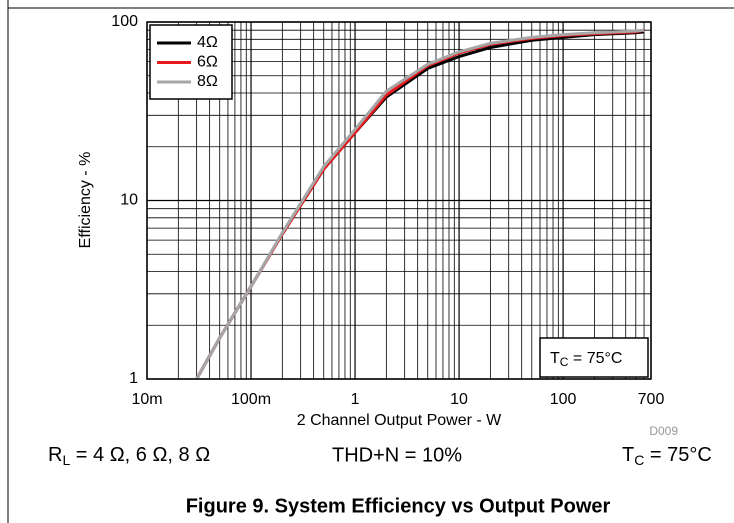 The height and width of the screenshot is (523, 734). Describe the element at coordinates (564, 362) in the screenshot. I see `annotation-sub: C` at that location.